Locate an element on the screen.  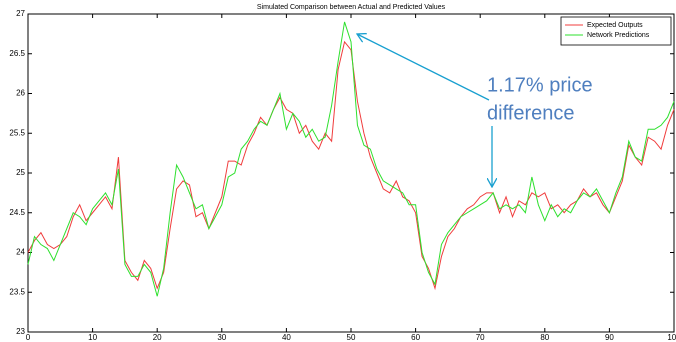
y-tick-label: 25 is located at coordinates (20, 172).